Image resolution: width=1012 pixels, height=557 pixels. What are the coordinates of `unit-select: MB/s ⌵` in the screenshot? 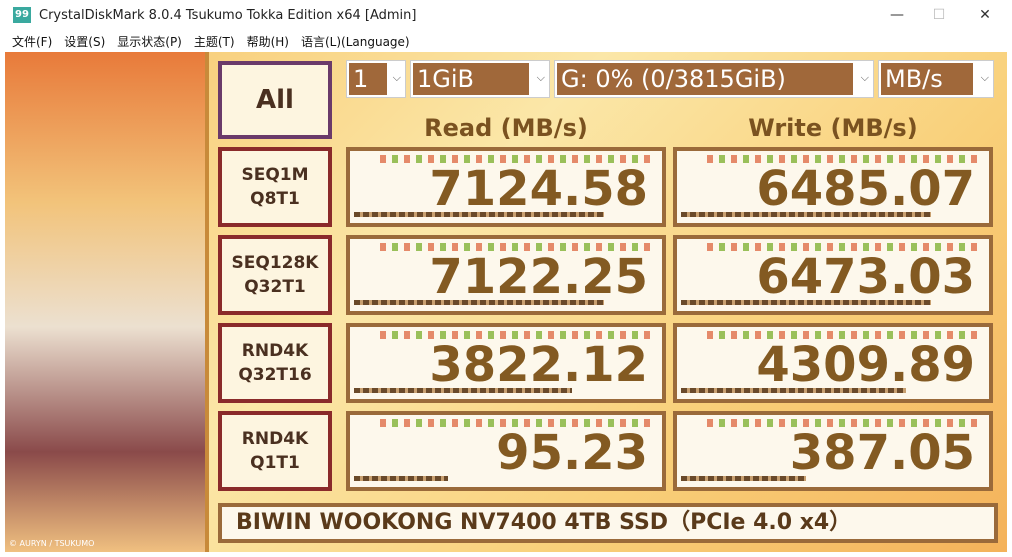 It's located at (936, 79).